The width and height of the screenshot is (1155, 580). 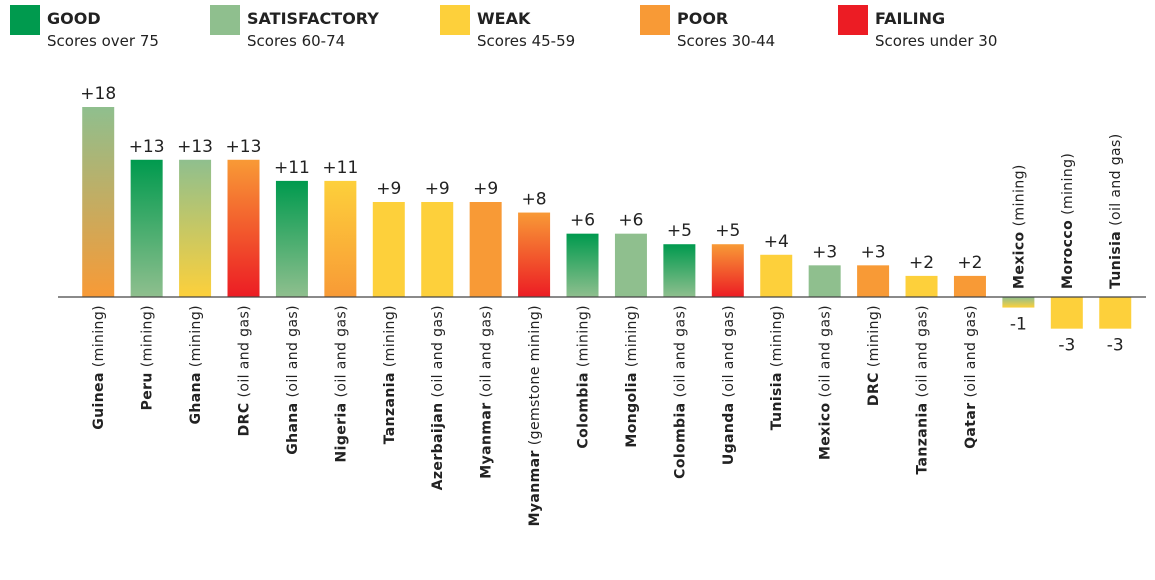 What do you see at coordinates (390, 374) in the screenshot?
I see `category-label: Tanzania (mining)` at bounding box center [390, 374].